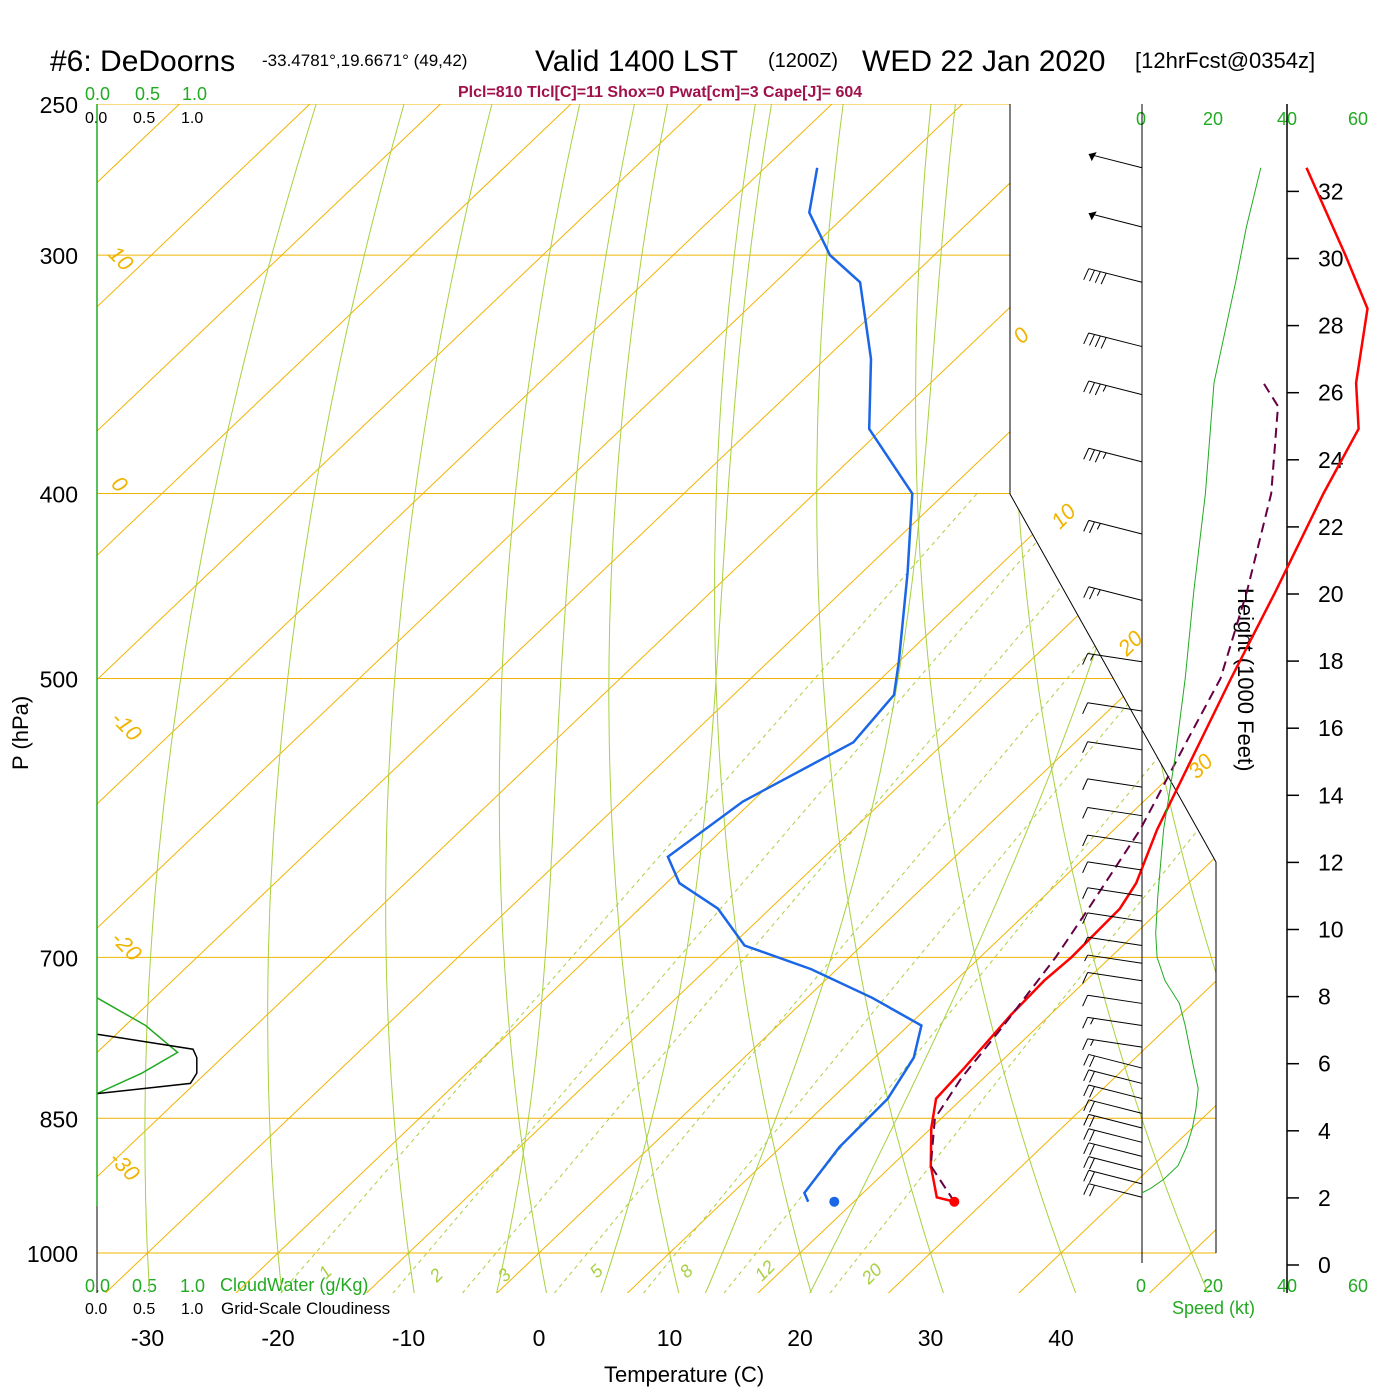  I want to click on height-tick-label: 12, so click(1331, 862).